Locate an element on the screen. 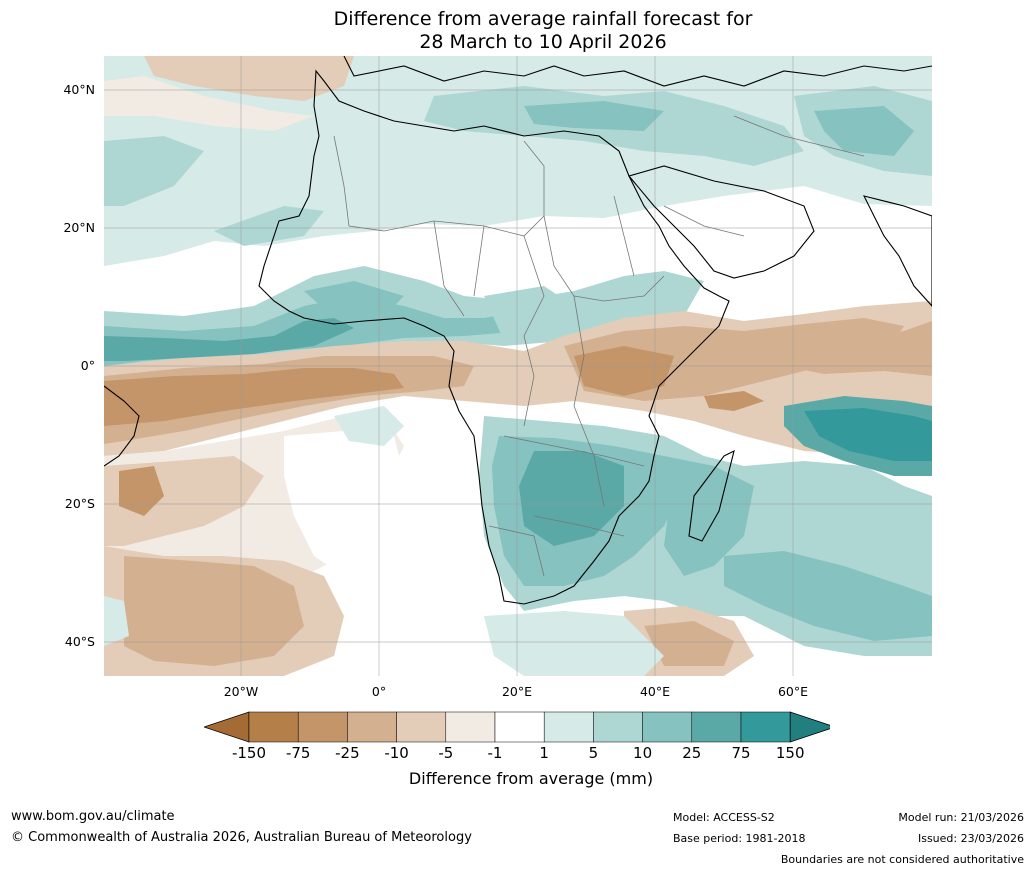  colorbar-tick-label: -10 is located at coordinates (396, 753).